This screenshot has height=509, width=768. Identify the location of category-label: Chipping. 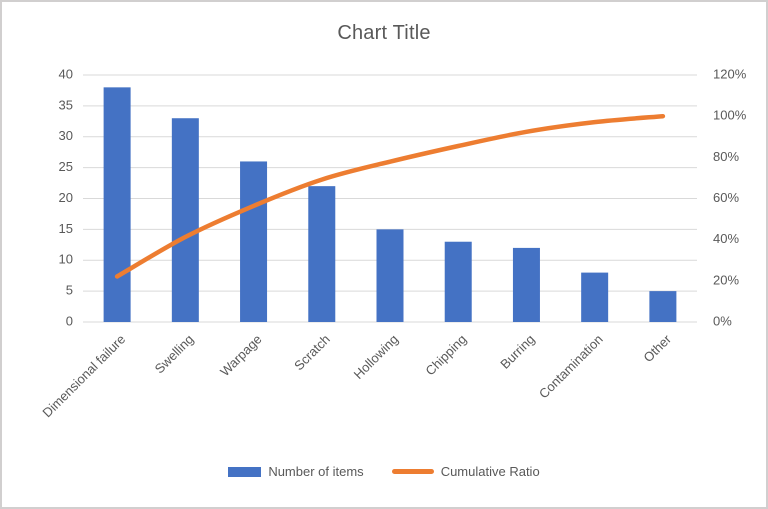
(445, 355).